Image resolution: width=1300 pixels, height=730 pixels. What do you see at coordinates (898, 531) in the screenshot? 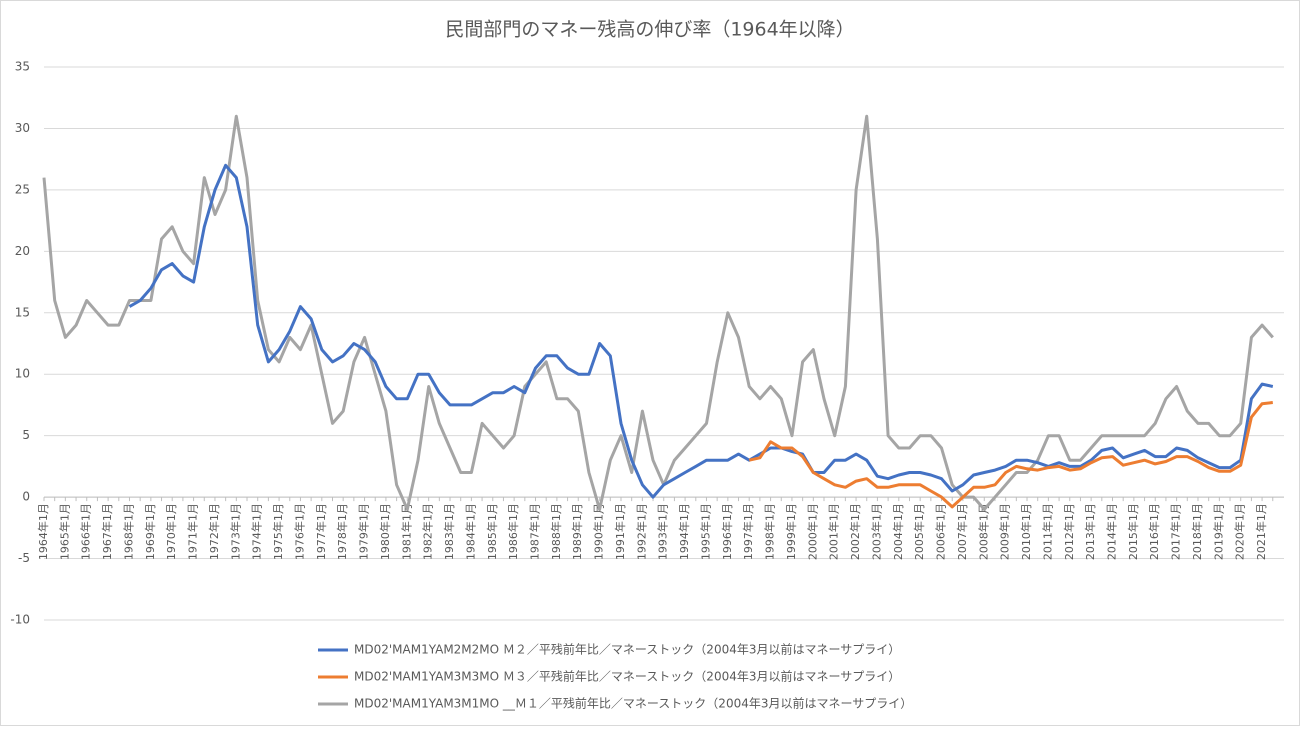
I see `x-tick-label: 2004年1月` at bounding box center [898, 531].